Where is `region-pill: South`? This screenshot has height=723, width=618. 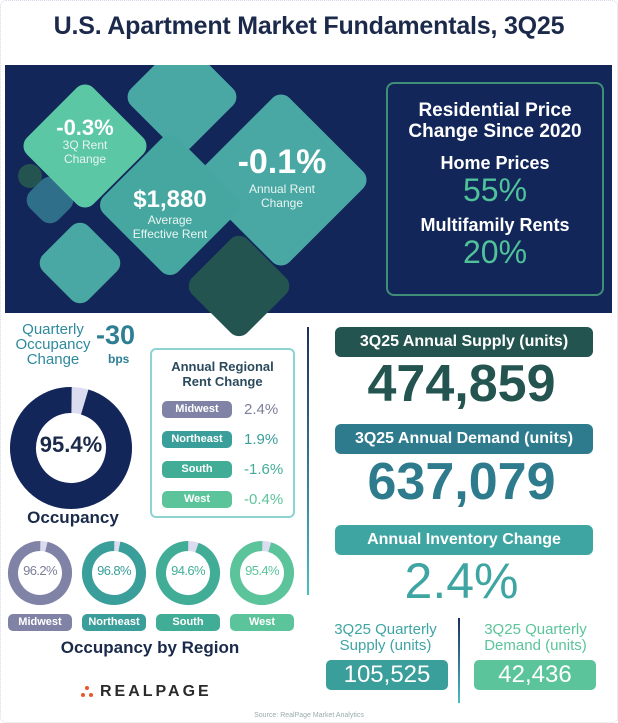
region-pill: South is located at coordinates (197, 469).